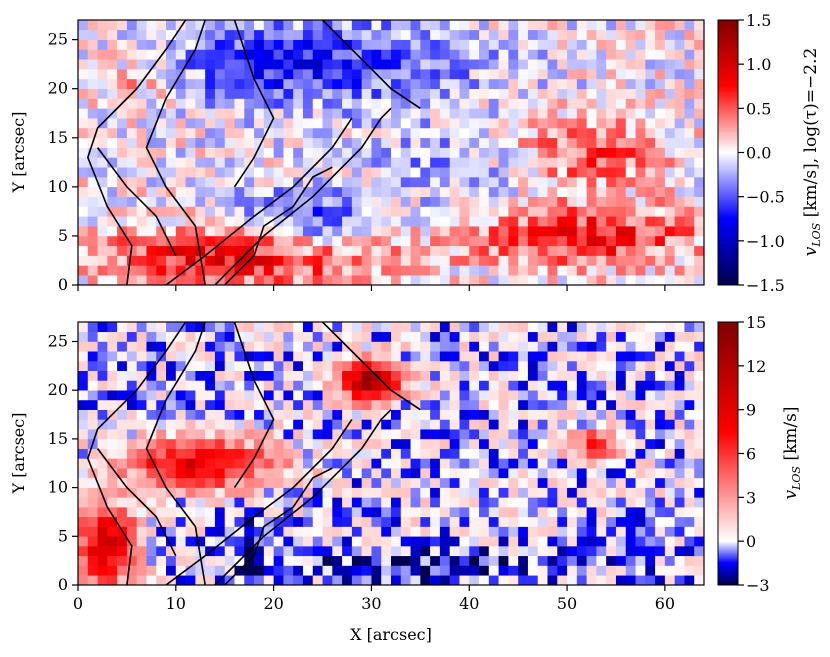 The image size is (830, 657). What do you see at coordinates (469, 603) in the screenshot?
I see `bottom-x-tick-label: 40` at bounding box center [469, 603].